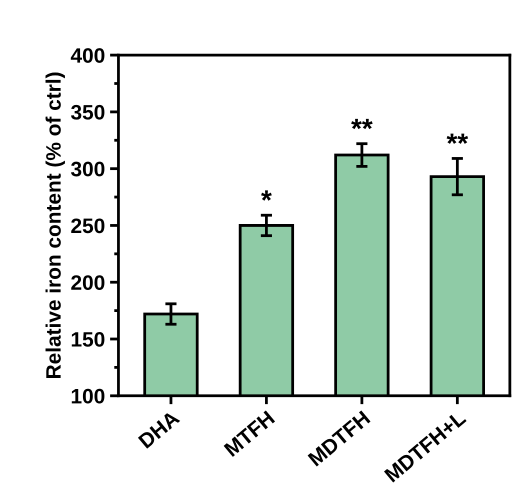 The width and height of the screenshot is (515, 501). I want to click on y-axis-title: Relative iron content (% of ctrl), so click(55, 225).